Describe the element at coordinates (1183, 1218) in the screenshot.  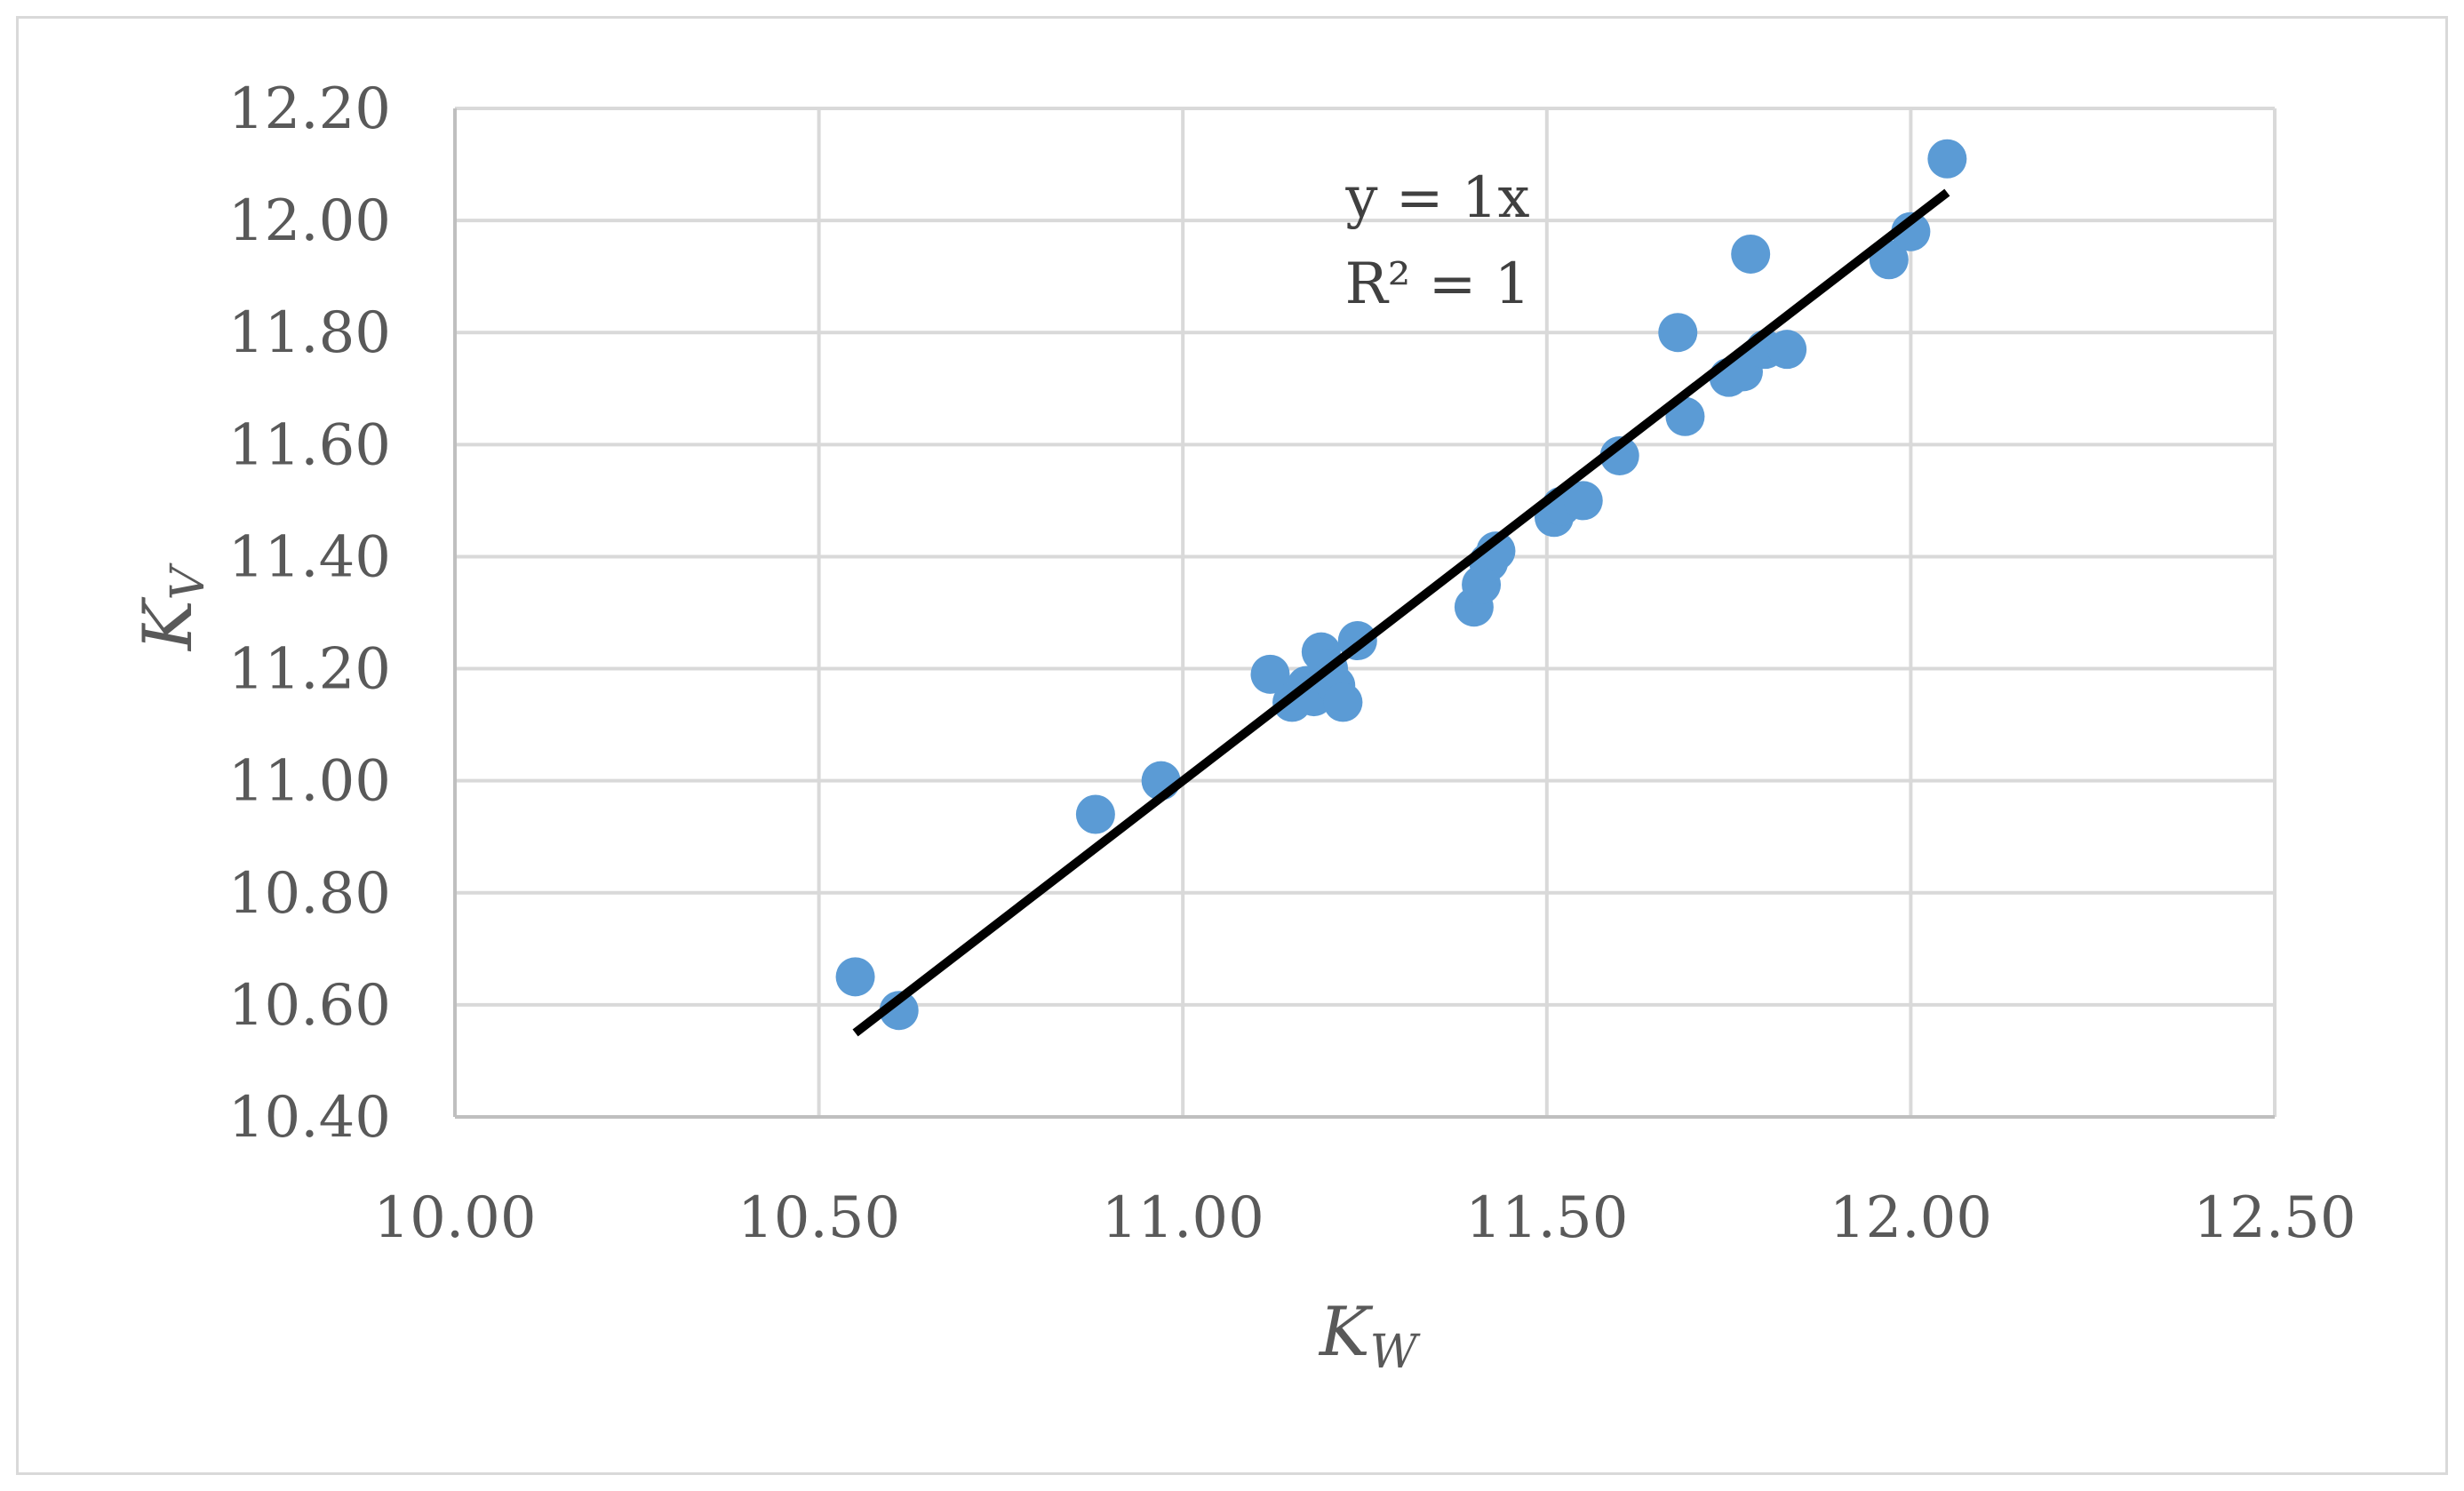
I see `x-tick-label: 11.00` at that location.